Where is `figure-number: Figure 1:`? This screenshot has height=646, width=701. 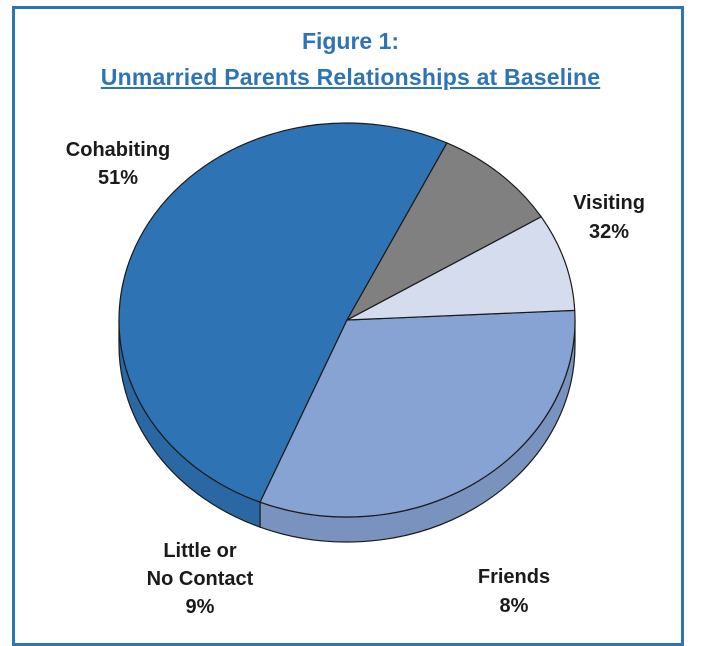
figure-number: Figure 1: is located at coordinates (350, 41).